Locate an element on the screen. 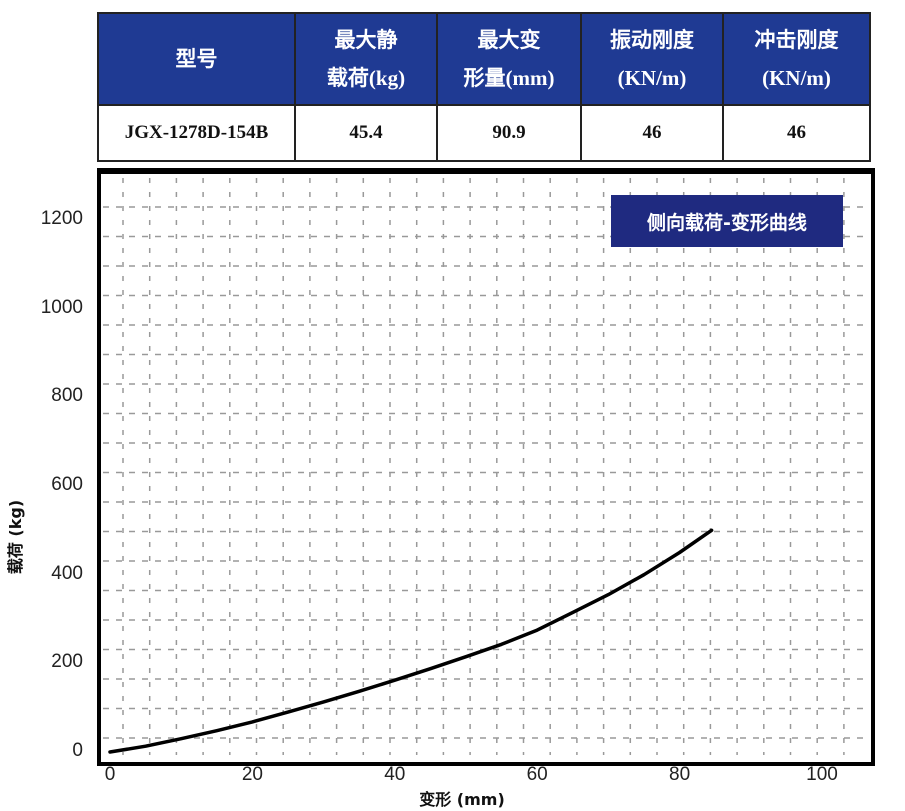 The height and width of the screenshot is (811, 905). header-label: 载荷(kg) is located at coordinates (366, 78).